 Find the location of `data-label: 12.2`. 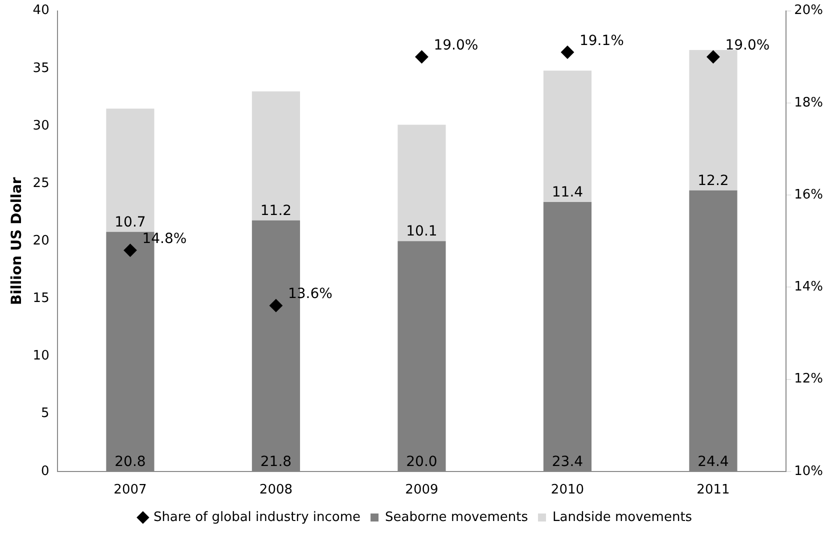

data-label: 12.2 is located at coordinates (713, 181).